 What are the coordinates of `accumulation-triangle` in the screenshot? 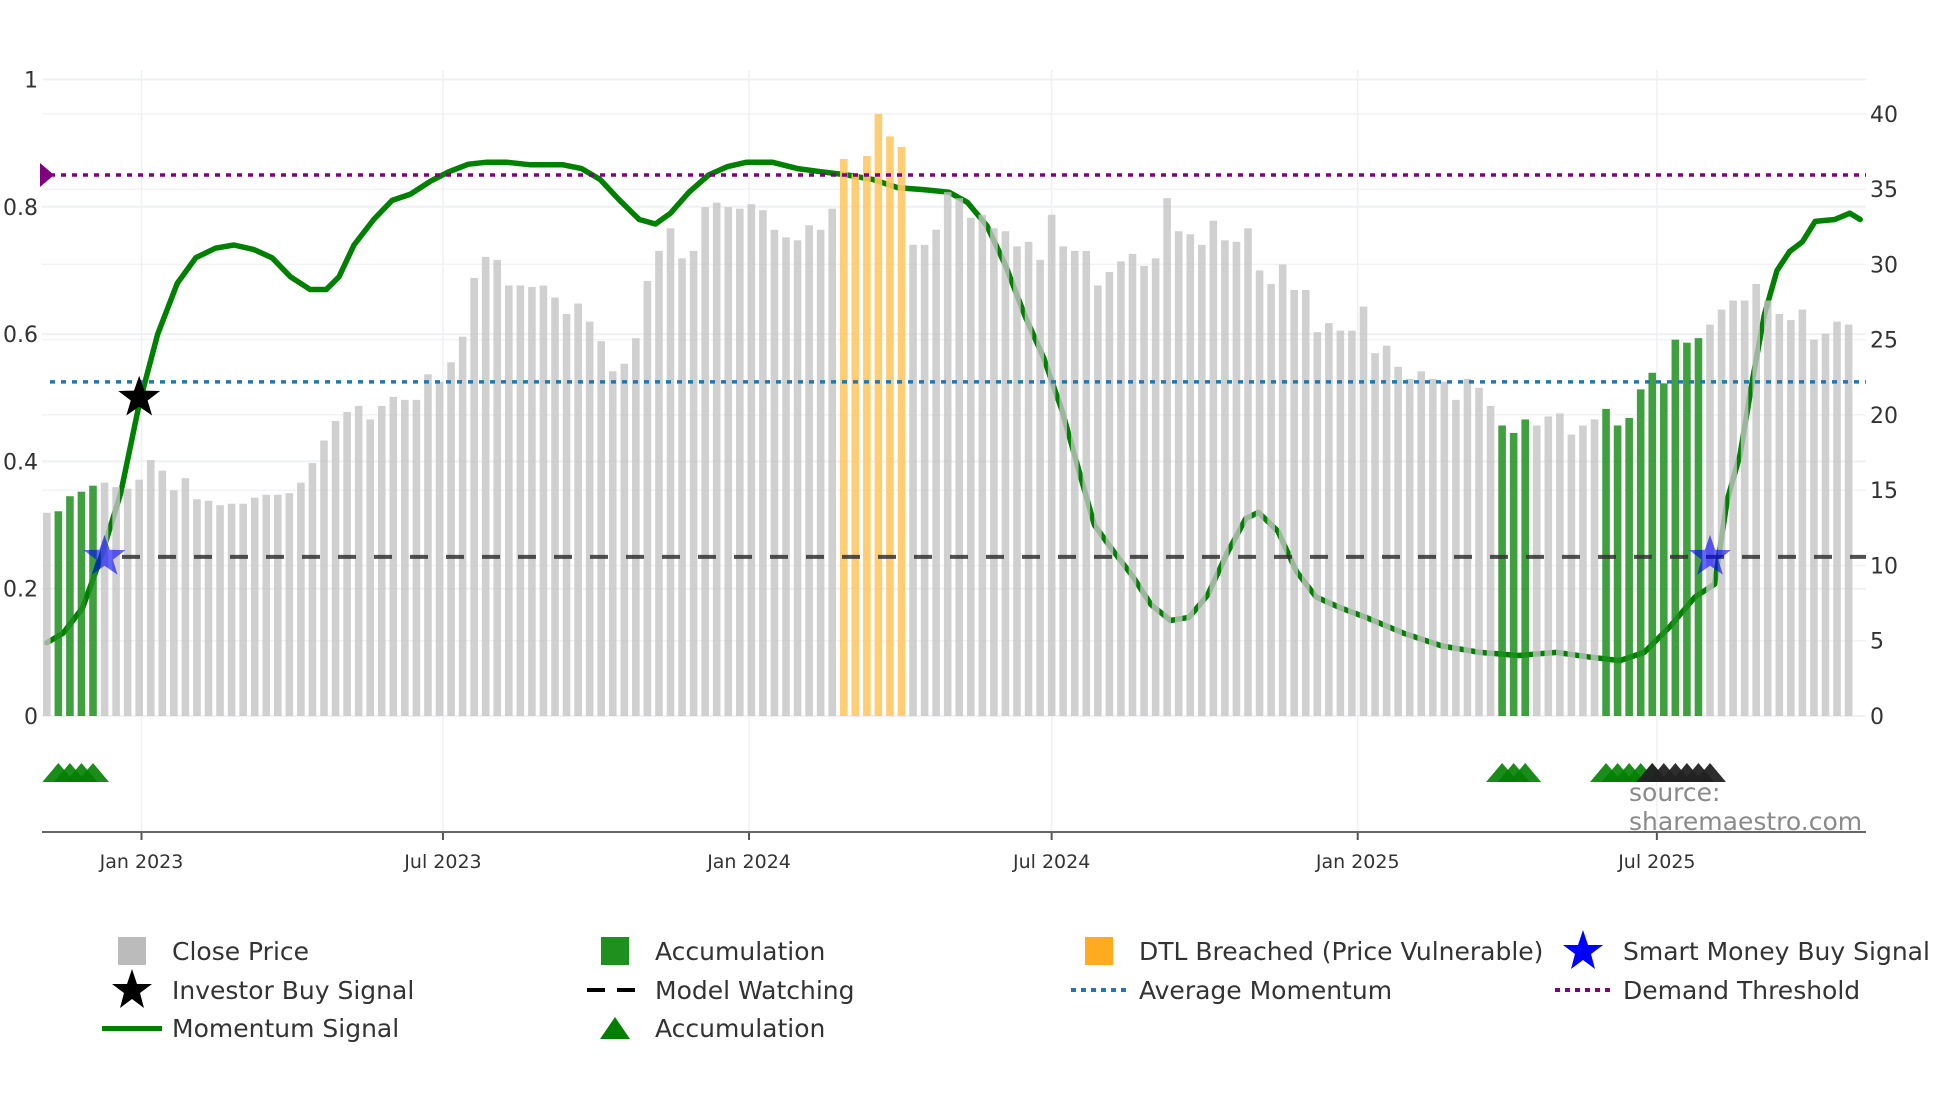 It's located at (1525, 772).